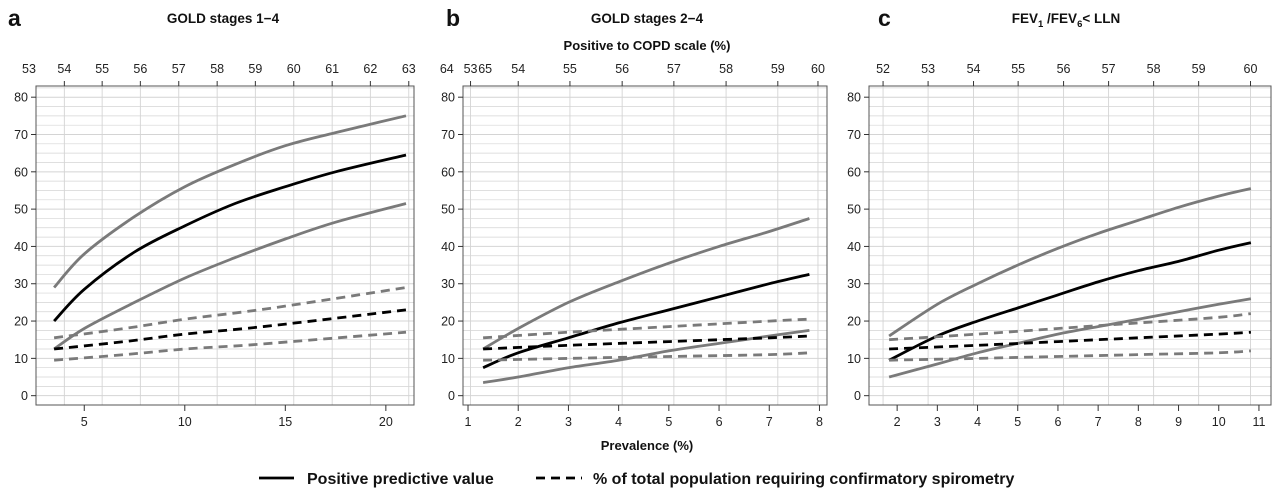 The image size is (1277, 489). I want to click on x-tick-label-c: 7, so click(1098, 422).